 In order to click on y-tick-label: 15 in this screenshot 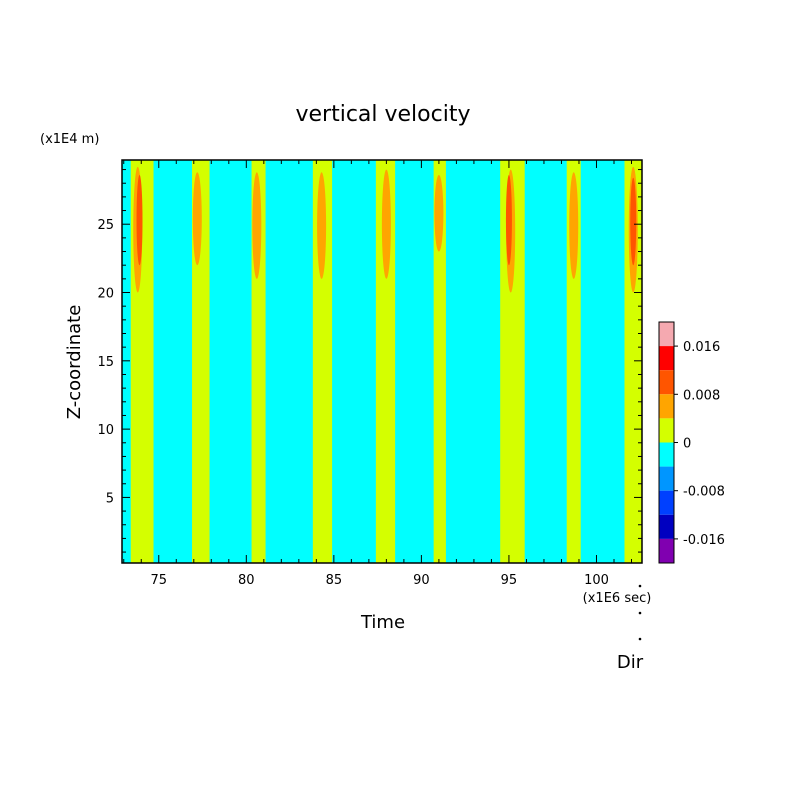, I will do `click(105, 362)`.